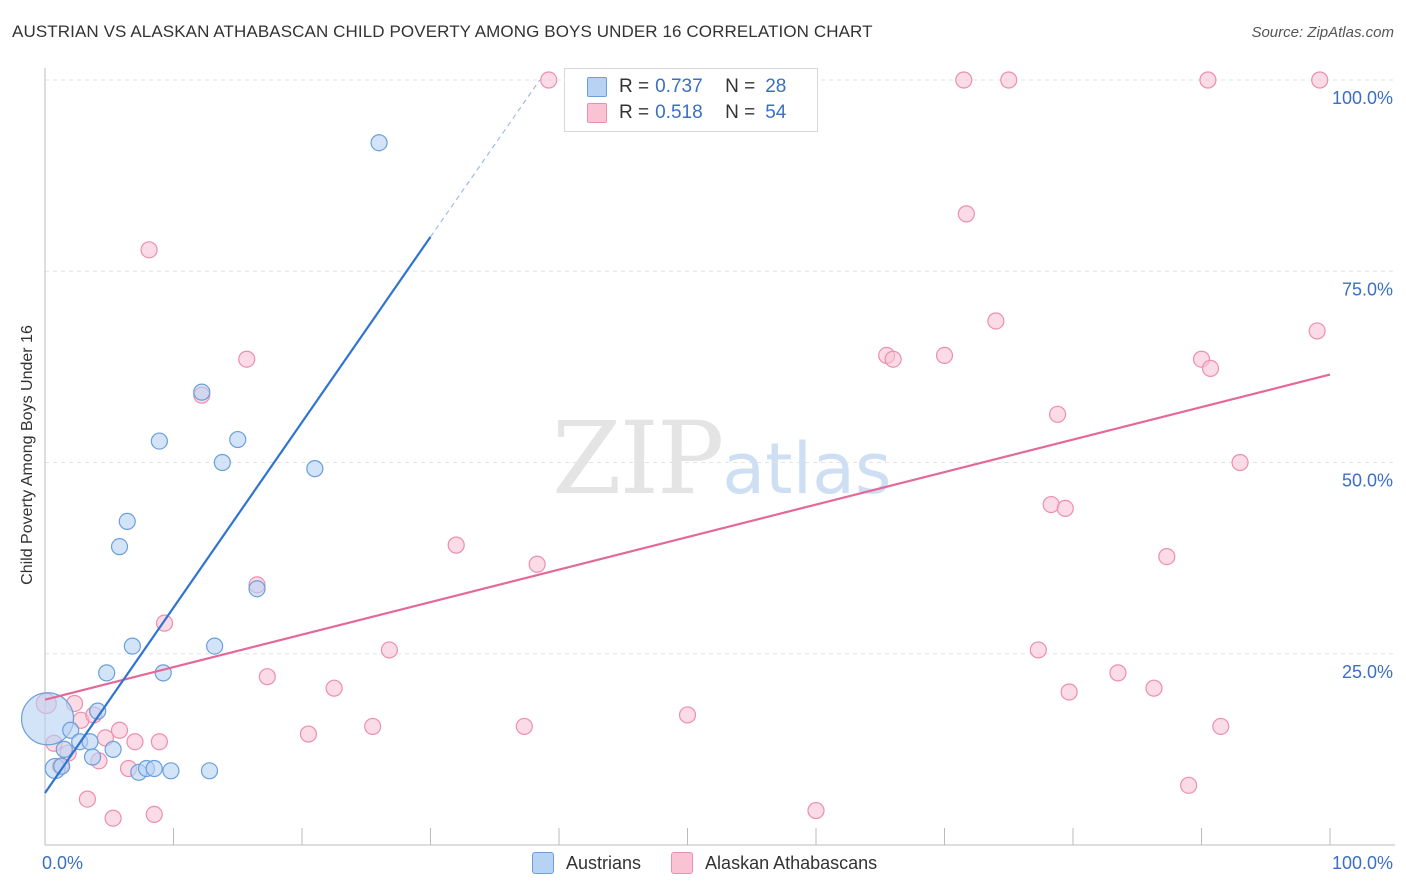 This screenshot has height=892, width=1406. What do you see at coordinates (638, 458) in the screenshot?
I see `watermark-zip: ZIP` at bounding box center [638, 458].